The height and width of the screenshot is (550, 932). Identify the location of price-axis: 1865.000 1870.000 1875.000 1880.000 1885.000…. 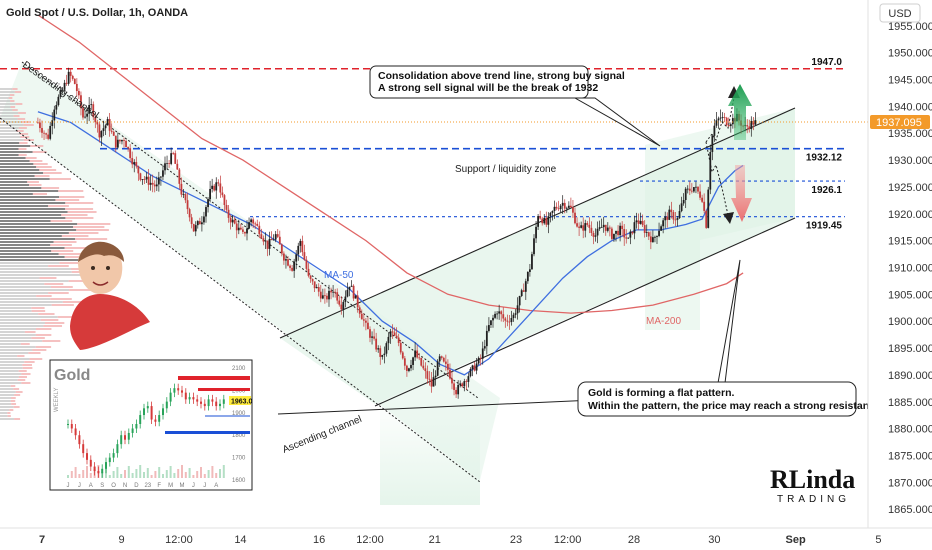
(899, 264).